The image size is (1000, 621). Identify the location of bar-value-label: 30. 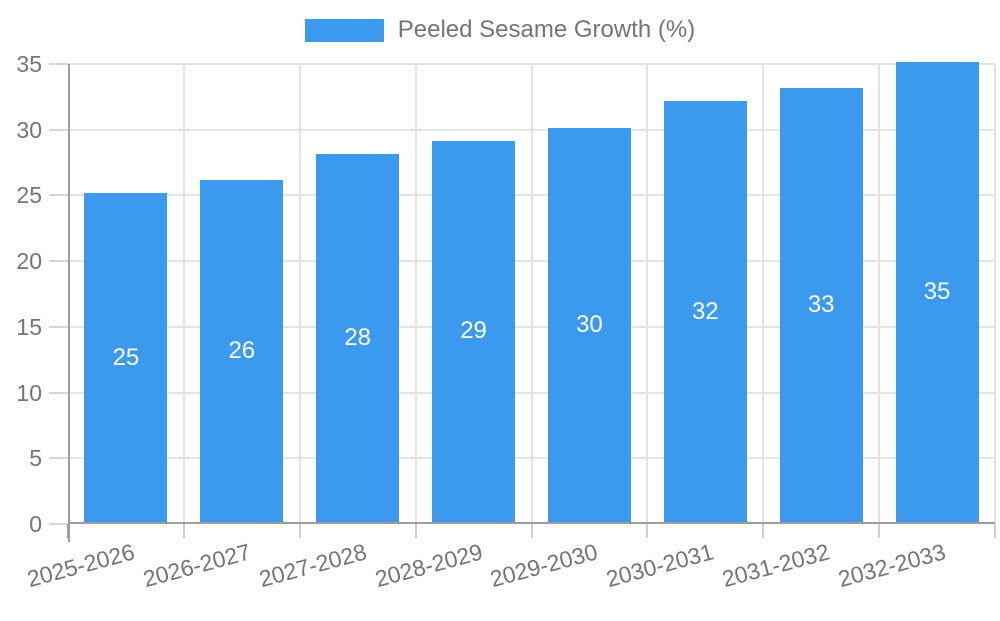
(589, 324).